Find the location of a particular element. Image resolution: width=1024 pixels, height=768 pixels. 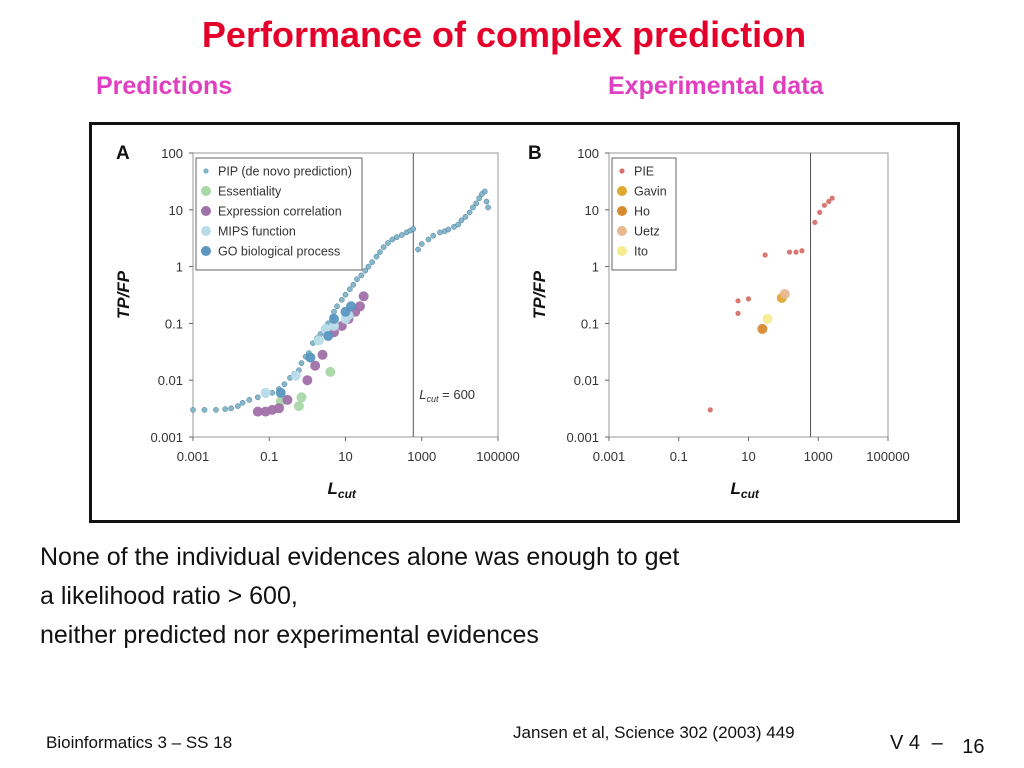

panel-a-x-axis-label-sub: cut is located at coordinates (347, 494).